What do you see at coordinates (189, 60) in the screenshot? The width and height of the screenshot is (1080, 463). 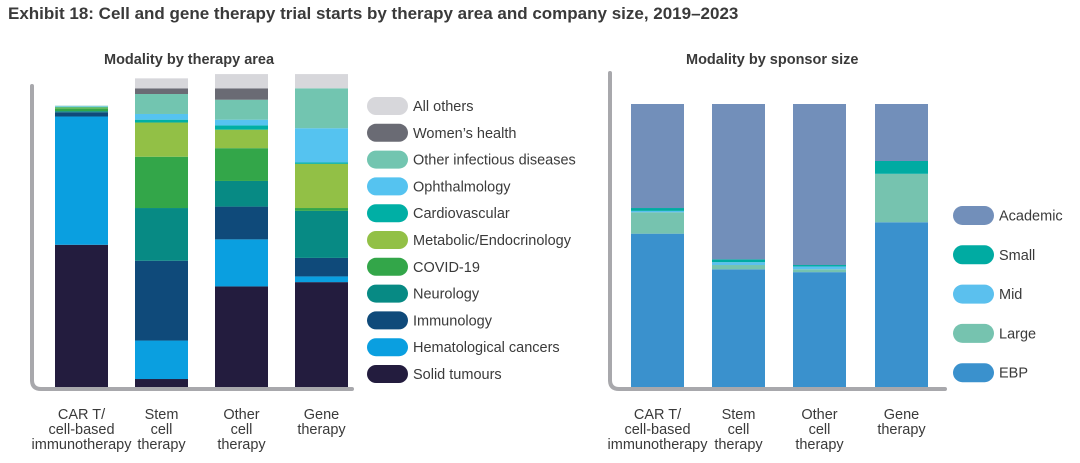 I see `chart-title-therapy-area: Modality by therapy area` at bounding box center [189, 60].